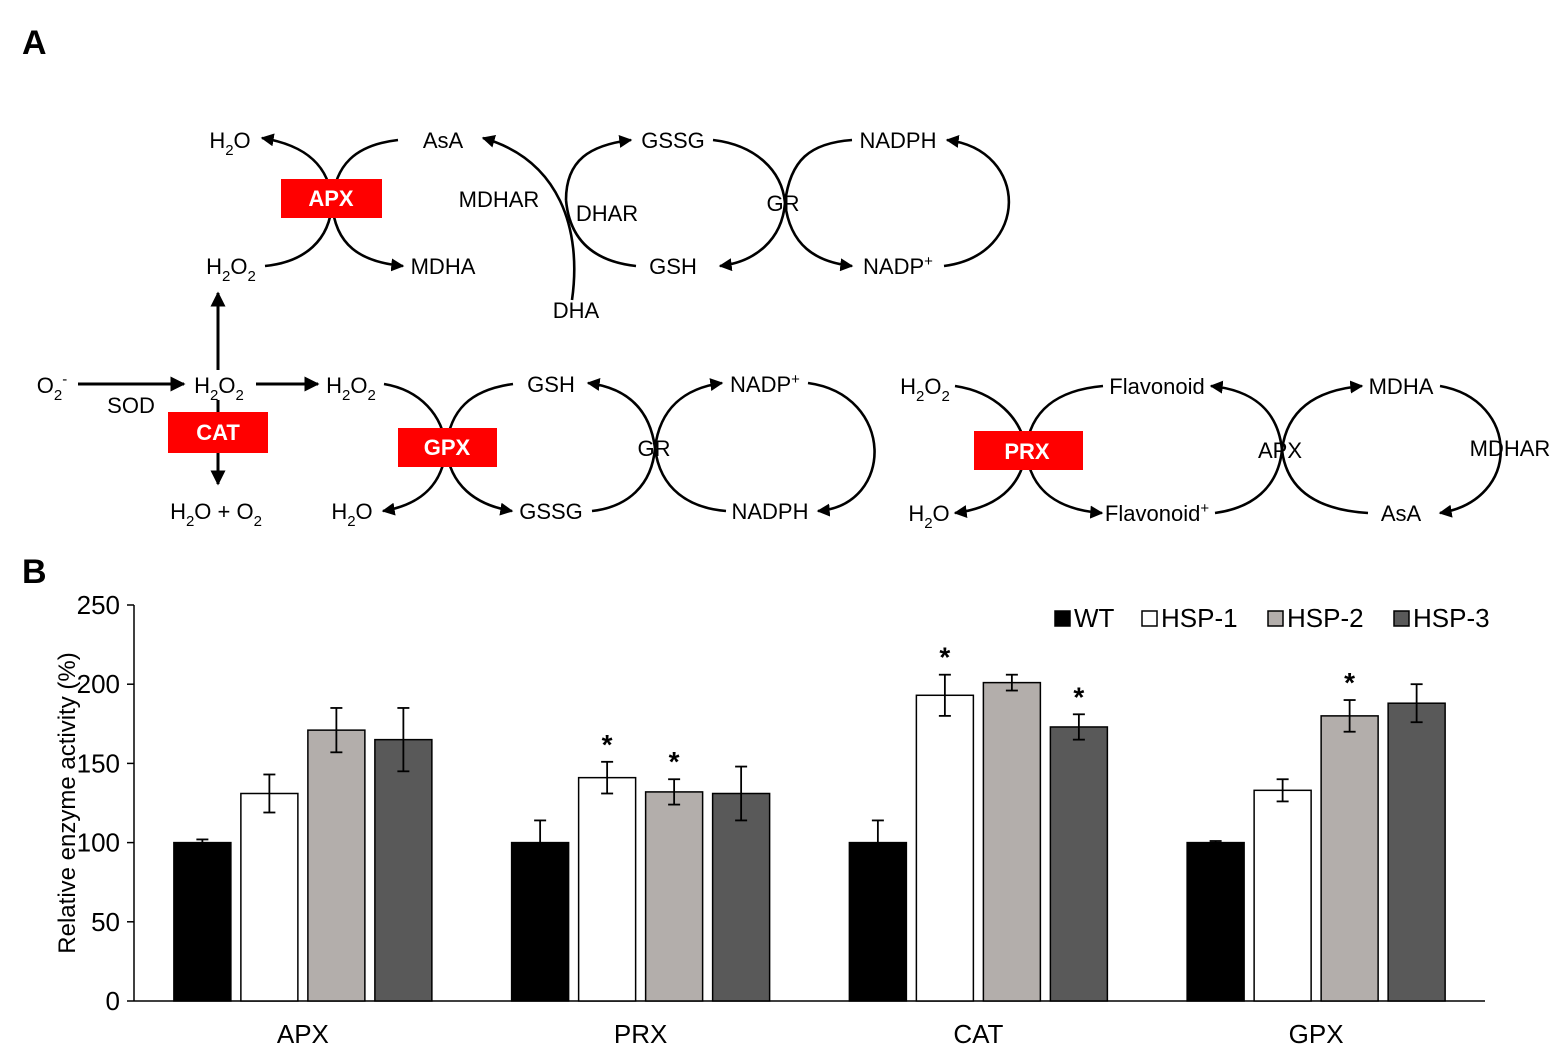  I want to click on label-nadp-top: NADP+, so click(898, 266).